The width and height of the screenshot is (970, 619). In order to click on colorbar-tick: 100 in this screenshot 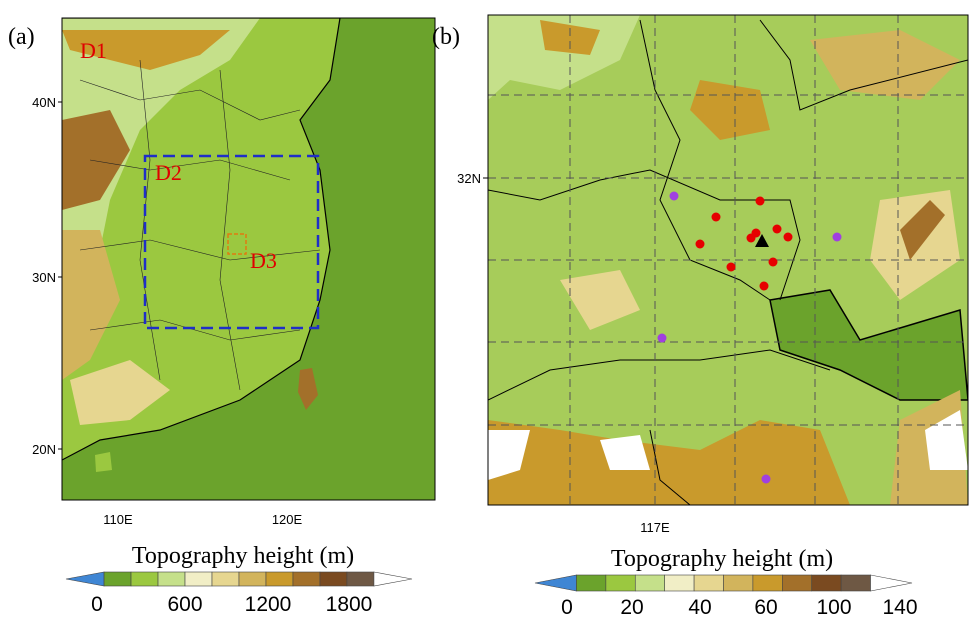, I will do `click(833, 607)`.